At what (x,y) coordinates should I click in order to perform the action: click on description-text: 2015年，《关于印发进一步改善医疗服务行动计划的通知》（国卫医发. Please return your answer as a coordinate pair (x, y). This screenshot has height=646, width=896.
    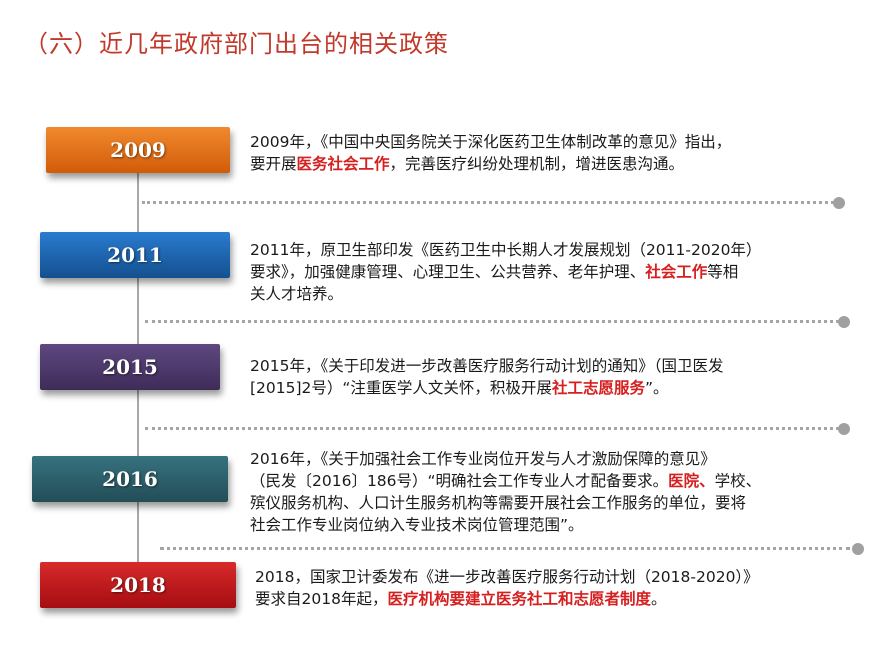
    Looking at the image, I should click on (487, 366).